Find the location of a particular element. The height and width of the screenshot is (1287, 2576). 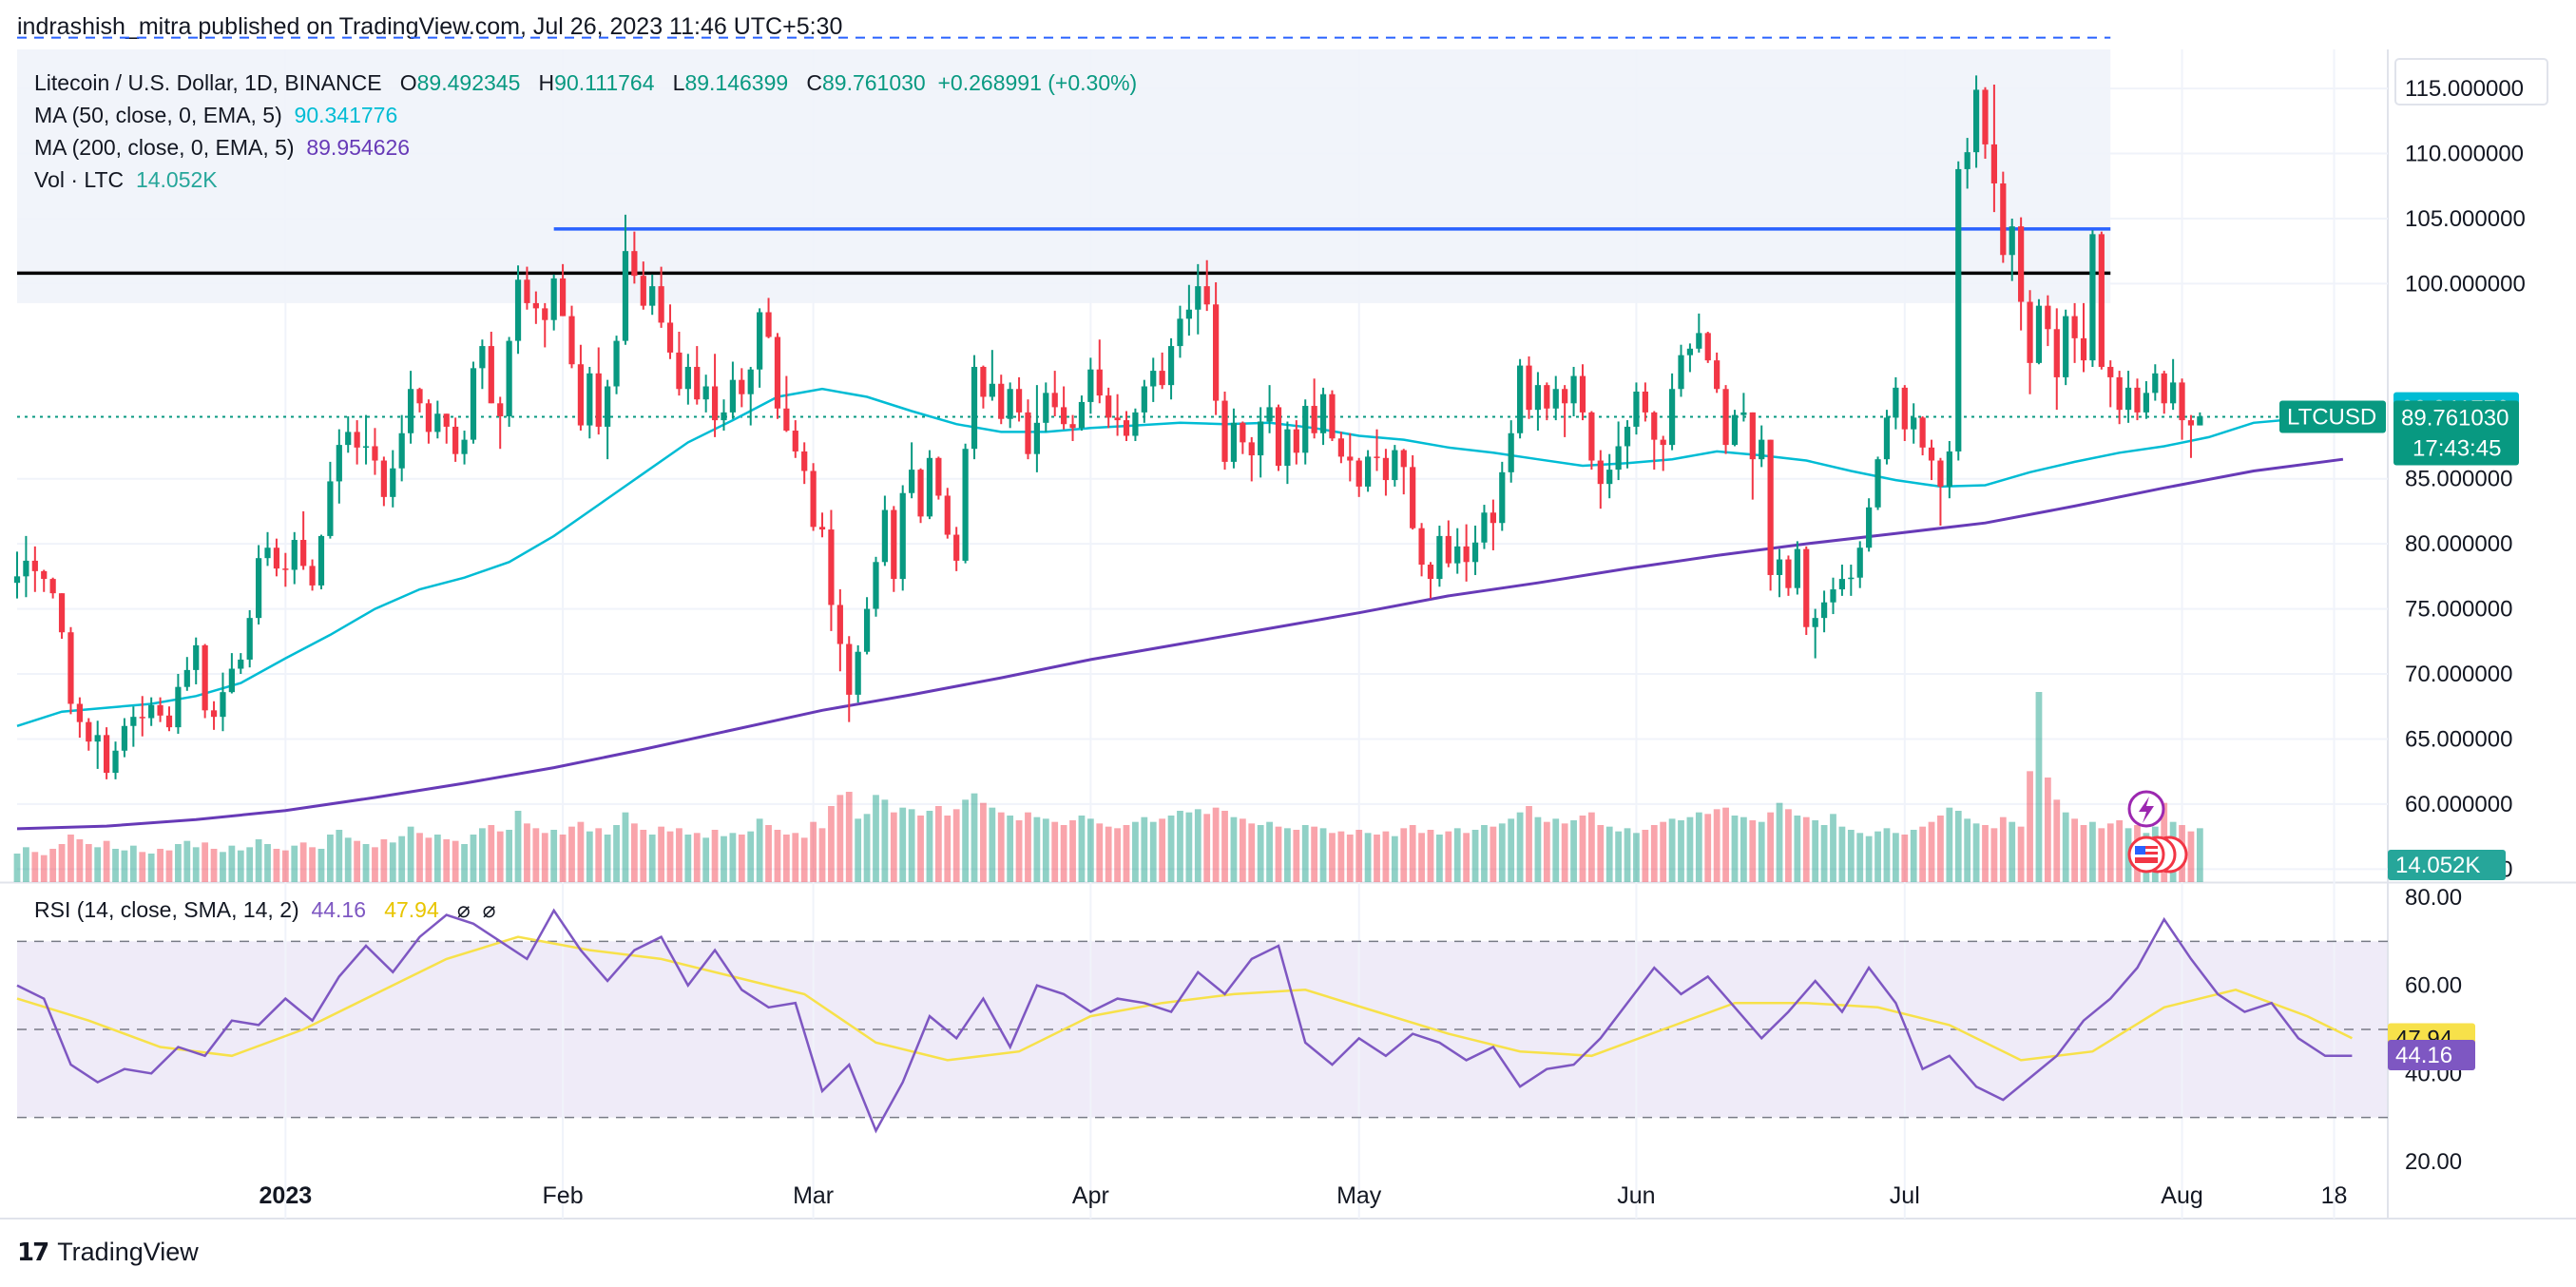

volume-legend-row: Vol · LTC 14.052K is located at coordinates (585, 179).